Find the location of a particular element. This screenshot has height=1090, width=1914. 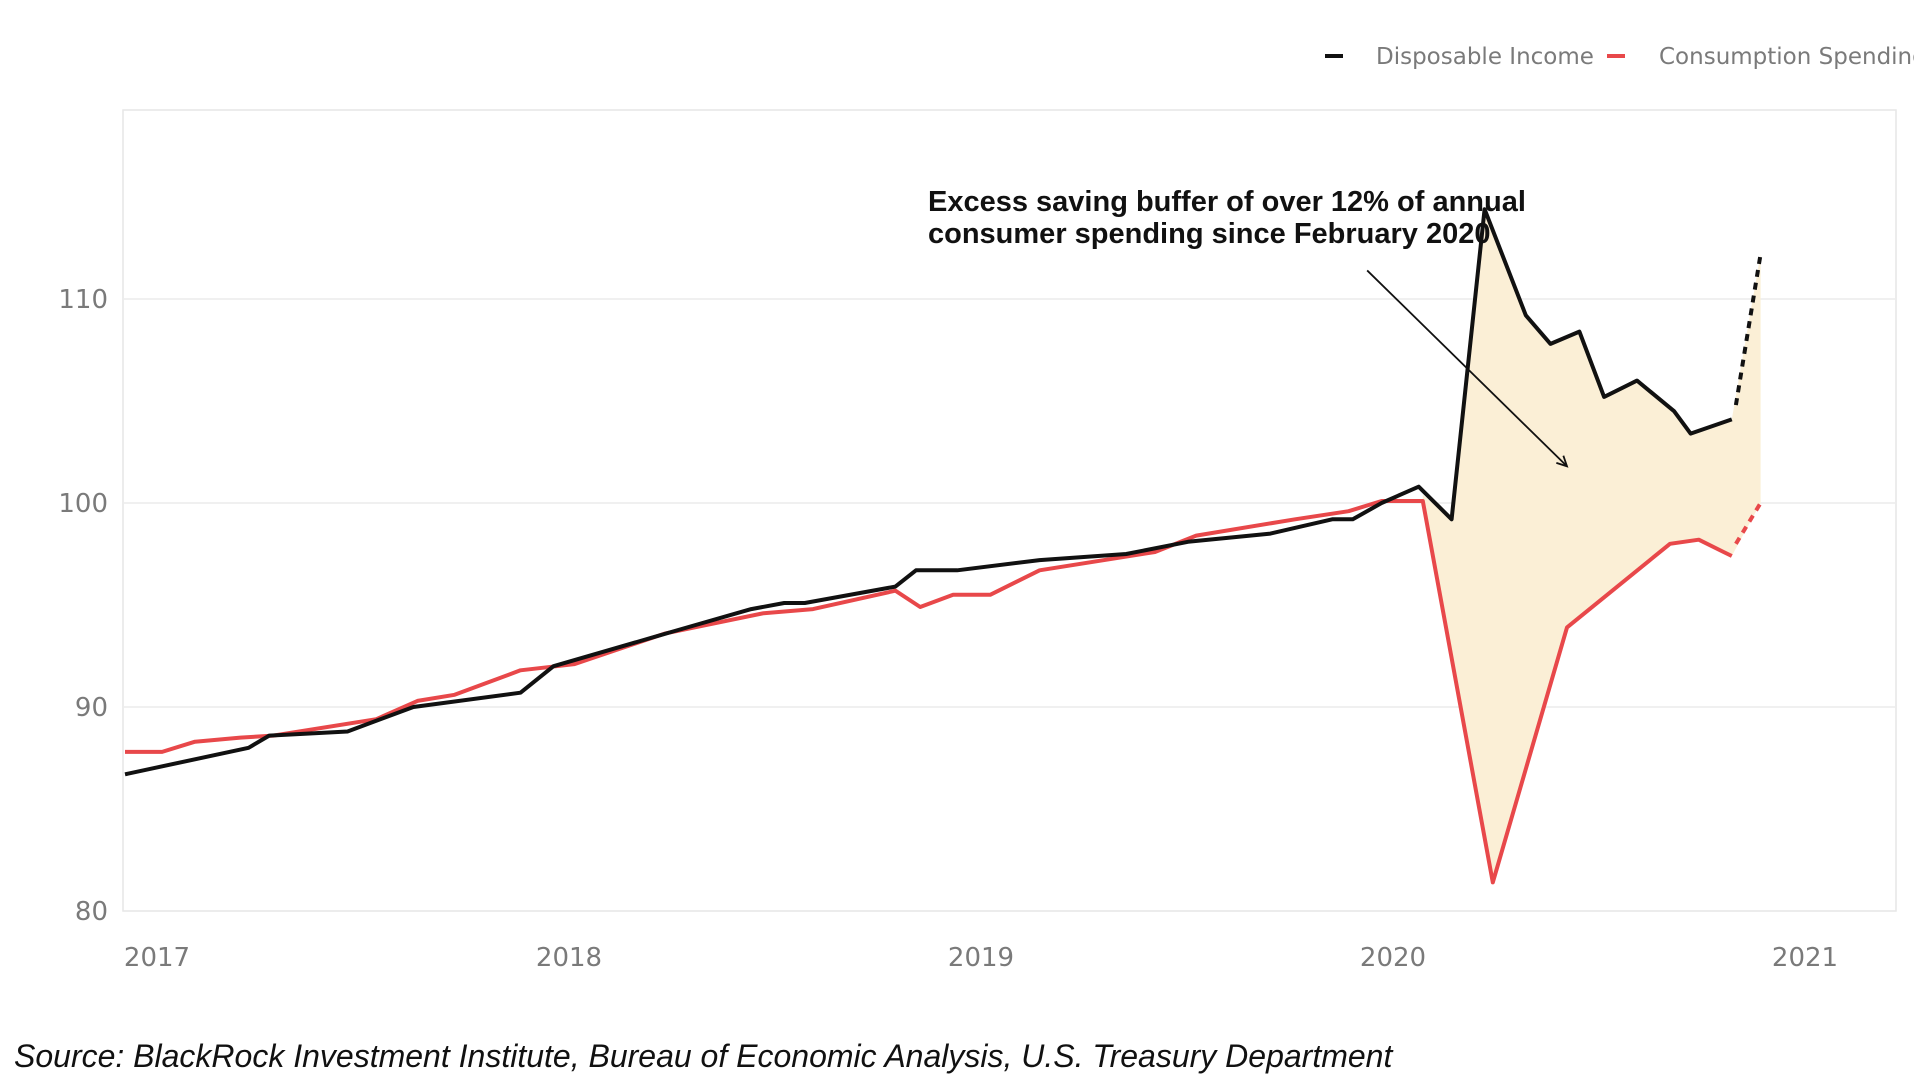

y-tick-label-110: 110 is located at coordinates (83, 300).